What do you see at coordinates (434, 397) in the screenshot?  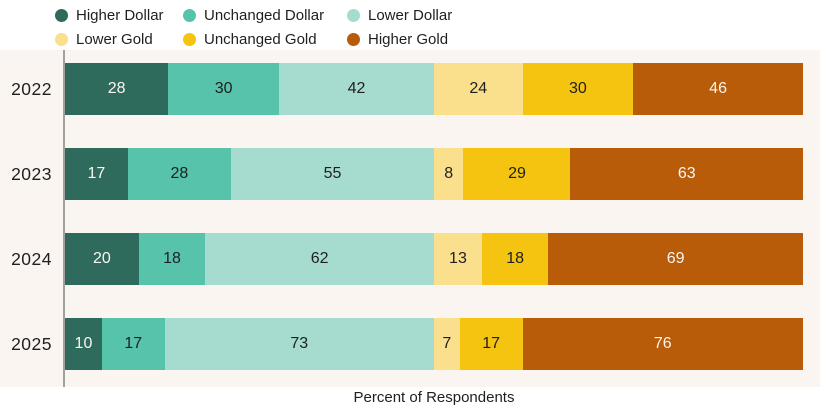 I see `x-axis-label: Percent of Respondents` at bounding box center [434, 397].